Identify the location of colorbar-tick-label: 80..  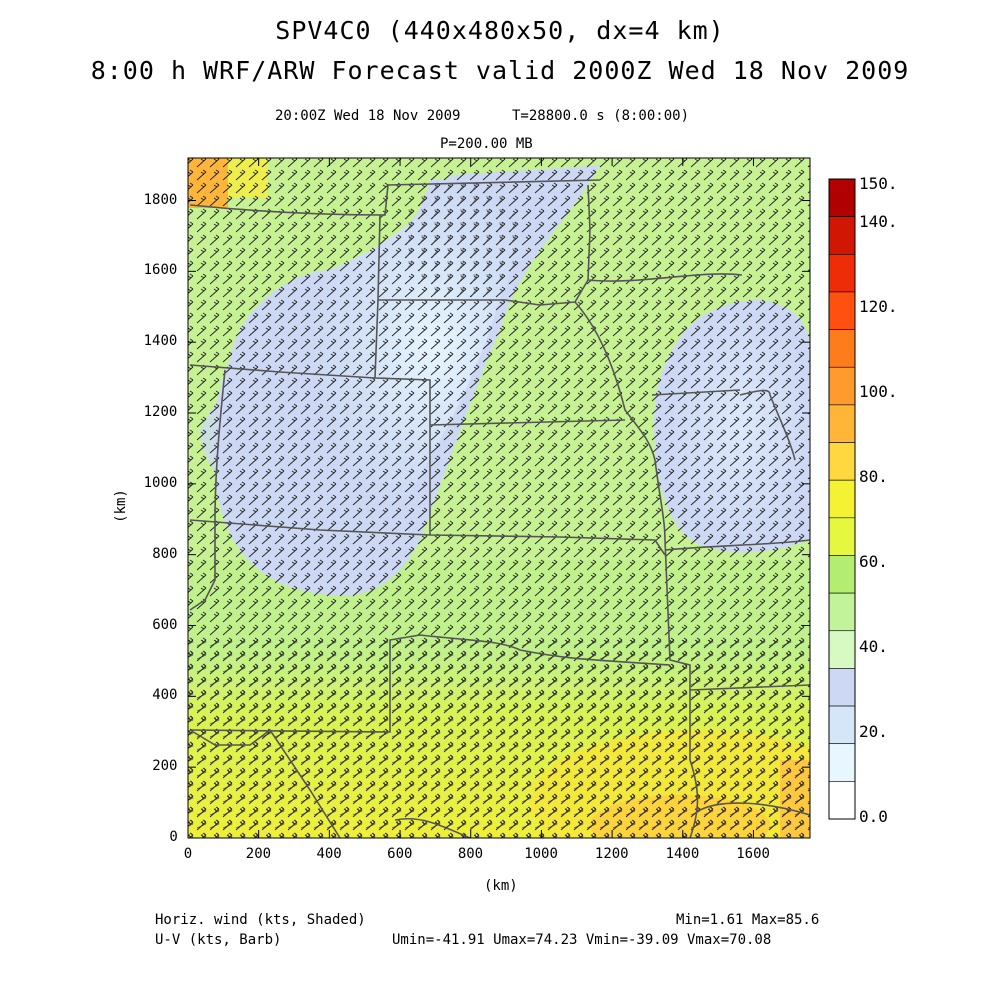
(873, 476).